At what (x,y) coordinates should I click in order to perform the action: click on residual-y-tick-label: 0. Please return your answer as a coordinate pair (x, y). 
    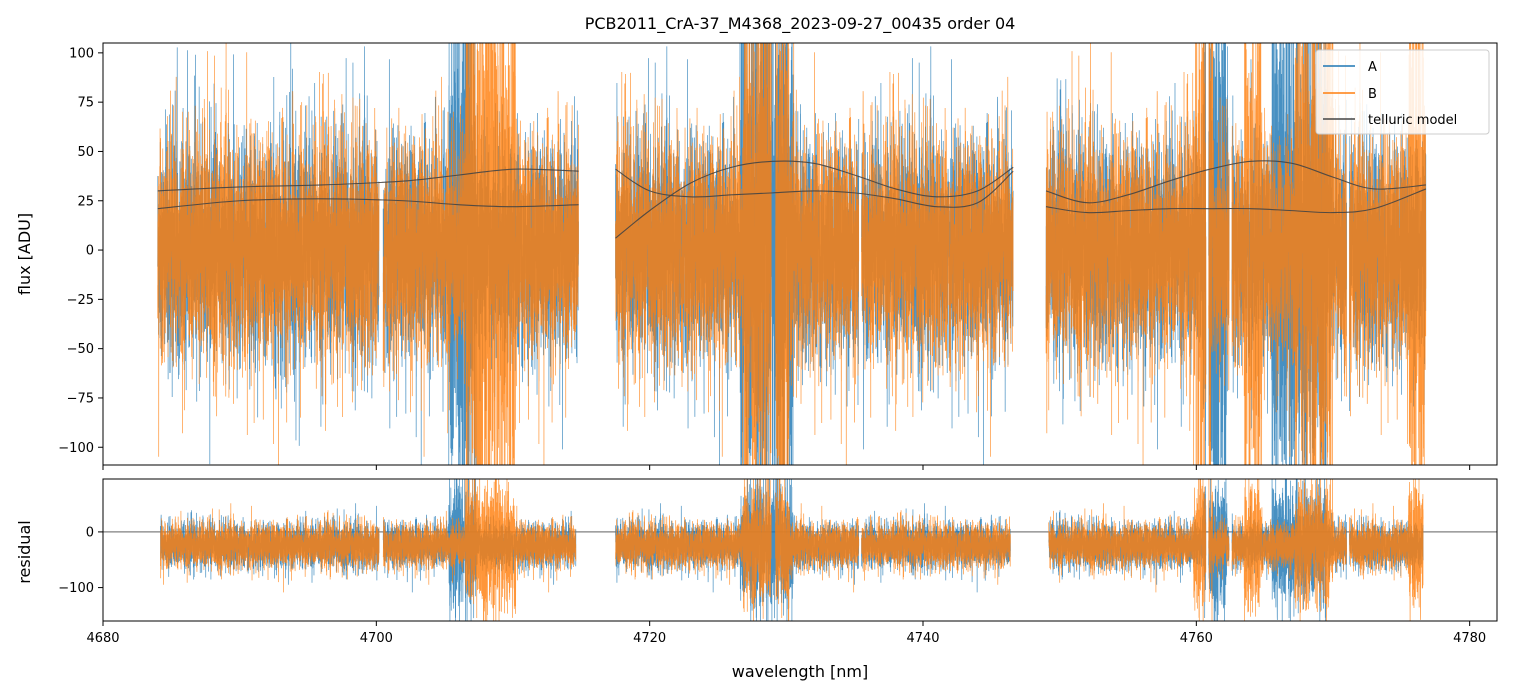
    Looking at the image, I should click on (90, 532).